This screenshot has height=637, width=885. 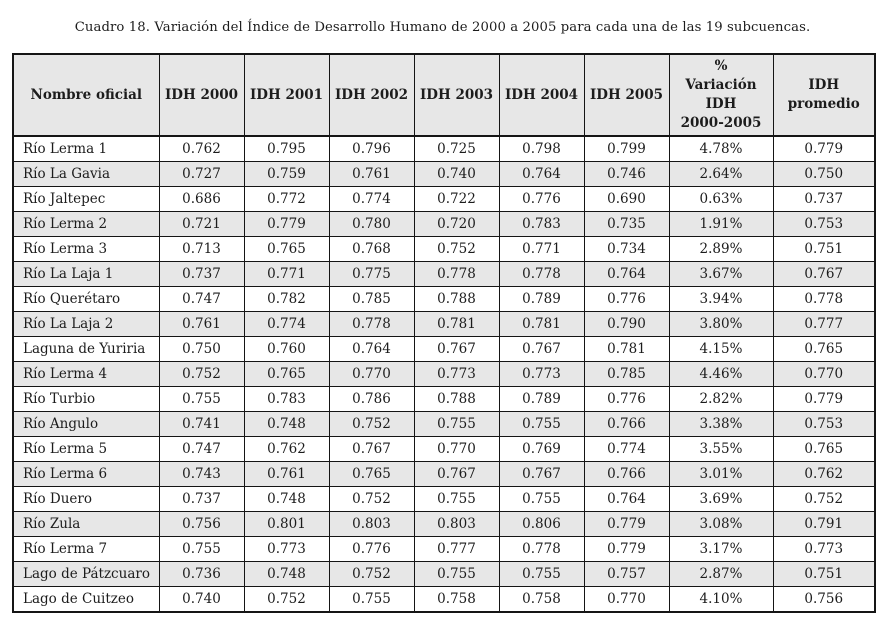 What do you see at coordinates (371, 249) in the screenshot?
I see `value-cell: 0.768` at bounding box center [371, 249].